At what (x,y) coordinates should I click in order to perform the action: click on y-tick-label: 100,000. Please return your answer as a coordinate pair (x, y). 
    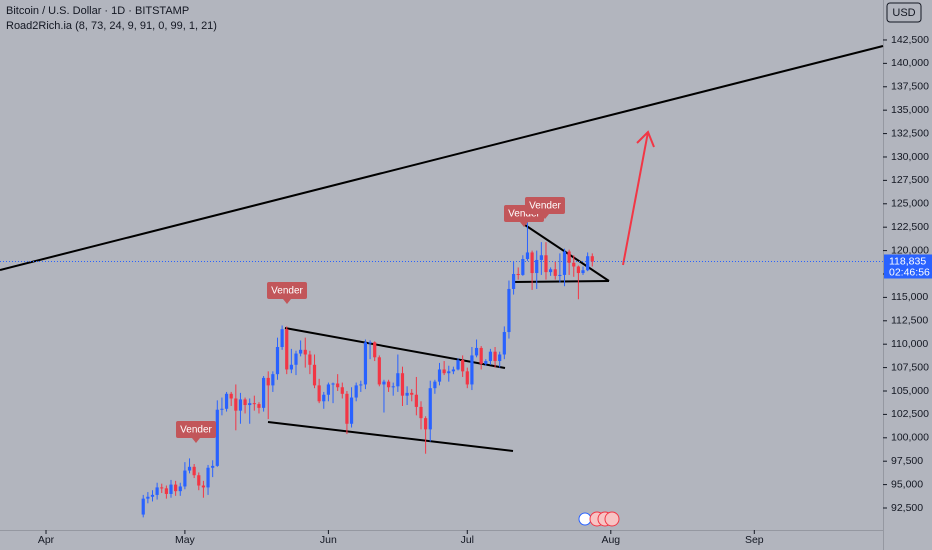
    Looking at the image, I should click on (910, 438).